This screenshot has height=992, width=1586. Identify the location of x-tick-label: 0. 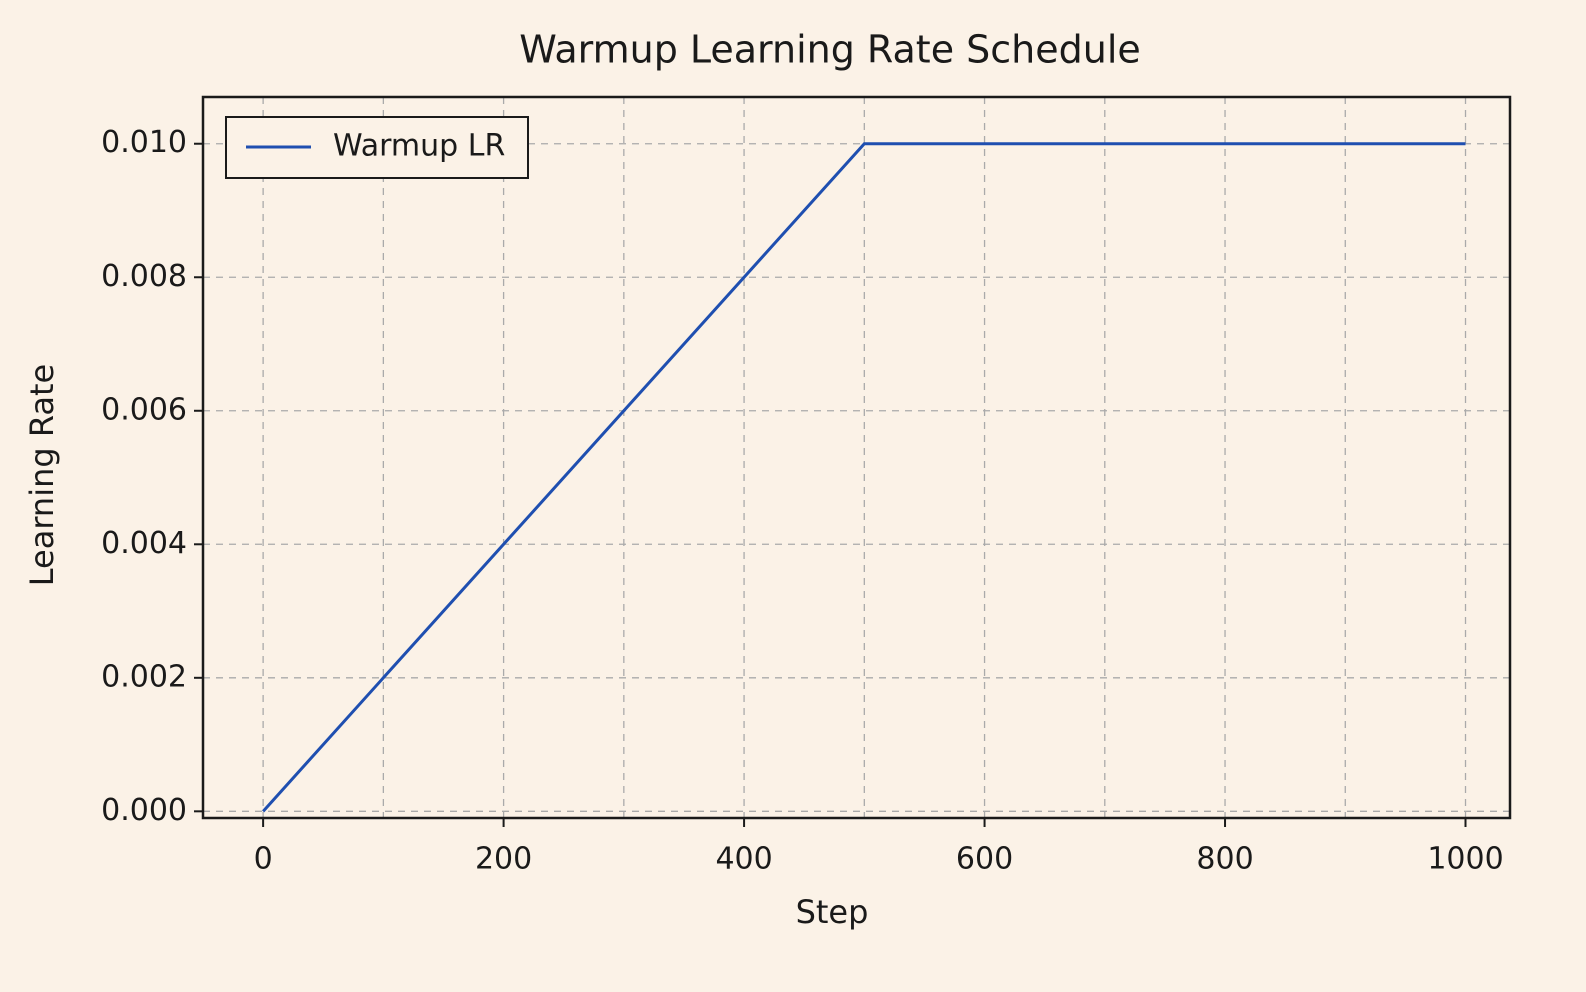
(263, 859).